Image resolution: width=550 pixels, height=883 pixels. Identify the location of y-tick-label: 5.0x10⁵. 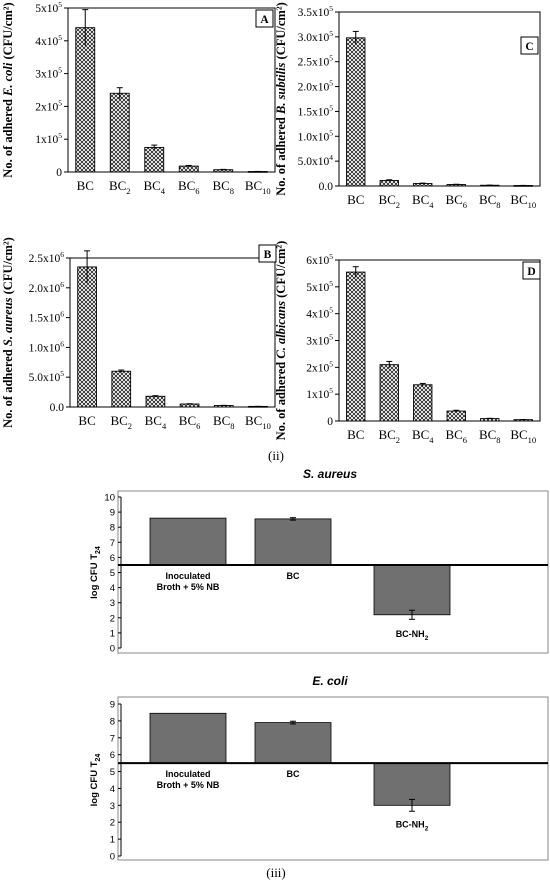
(47, 376).